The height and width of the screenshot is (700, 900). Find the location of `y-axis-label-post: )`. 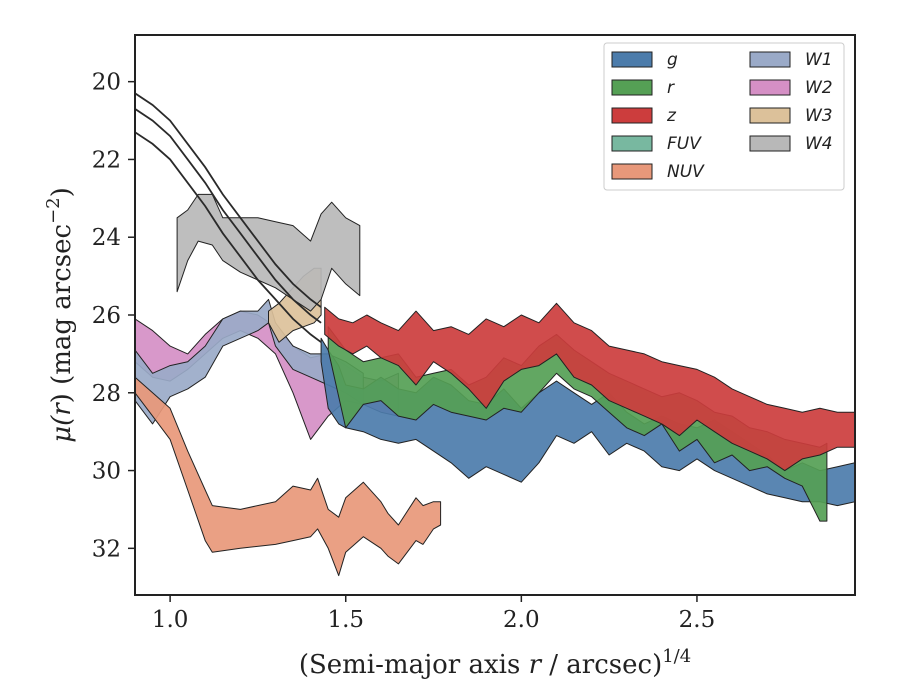

y-axis-label-post: ) is located at coordinates (62, 192).